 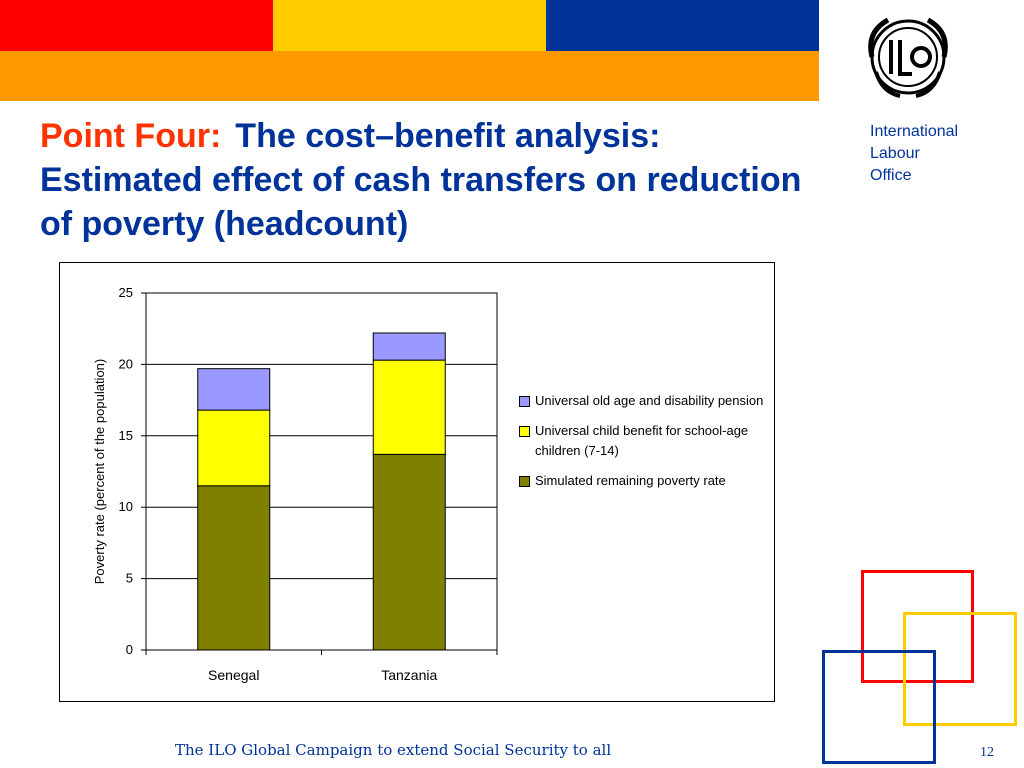 What do you see at coordinates (682, 25) in the screenshot?
I see `banner-blue-block` at bounding box center [682, 25].